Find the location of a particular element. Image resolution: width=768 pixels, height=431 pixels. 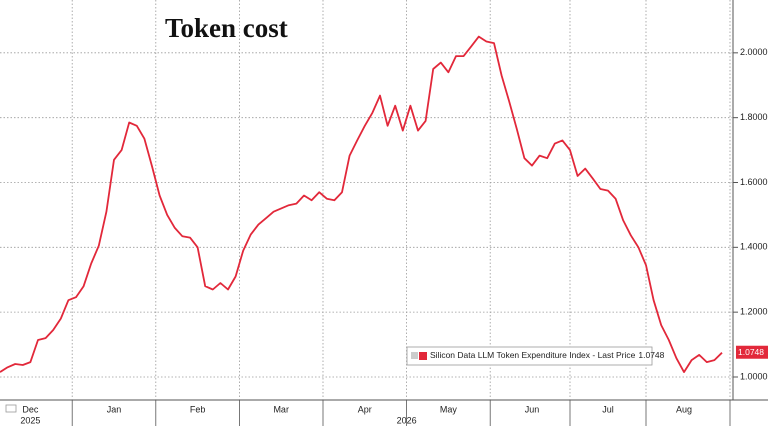

x-tick-label: Jul is located at coordinates (608, 409).